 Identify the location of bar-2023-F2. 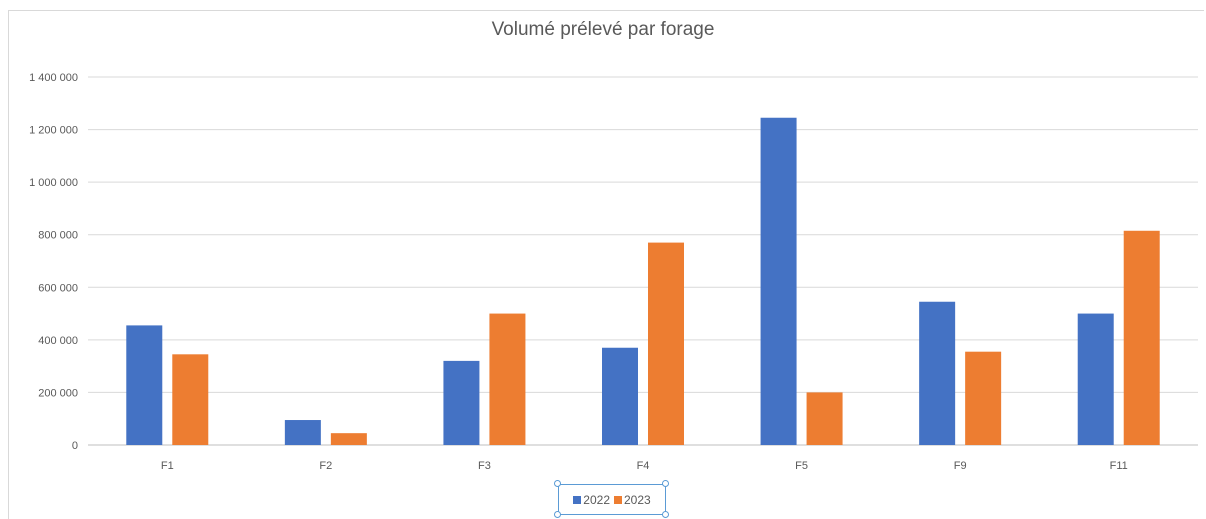
(348, 439).